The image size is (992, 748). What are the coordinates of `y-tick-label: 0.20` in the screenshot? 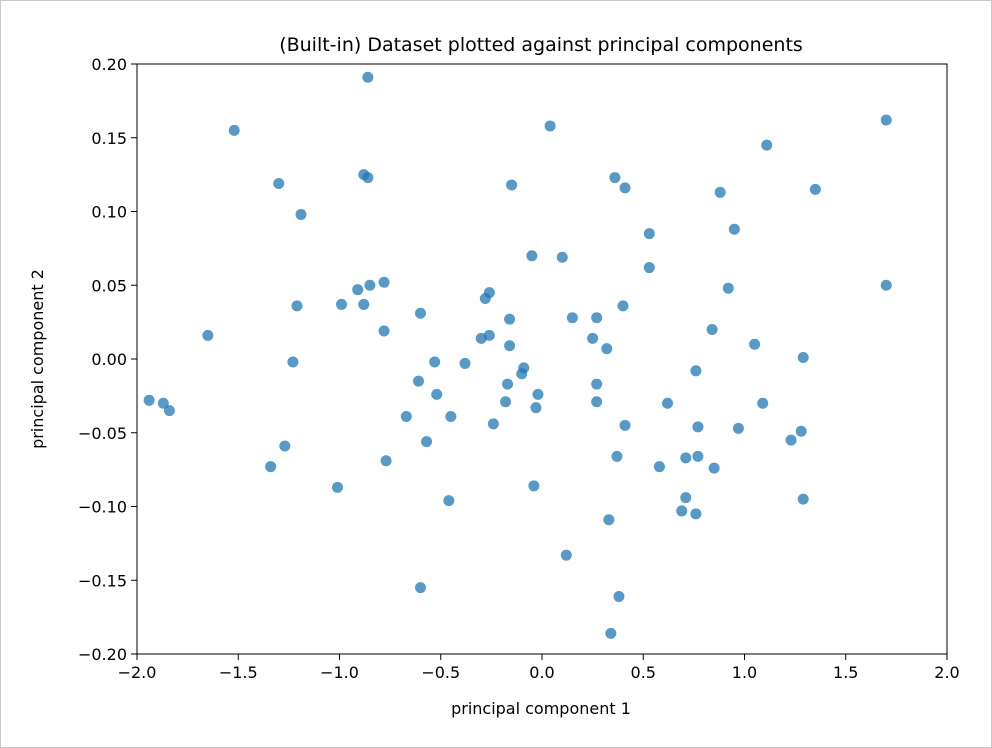 It's located at (109, 64).